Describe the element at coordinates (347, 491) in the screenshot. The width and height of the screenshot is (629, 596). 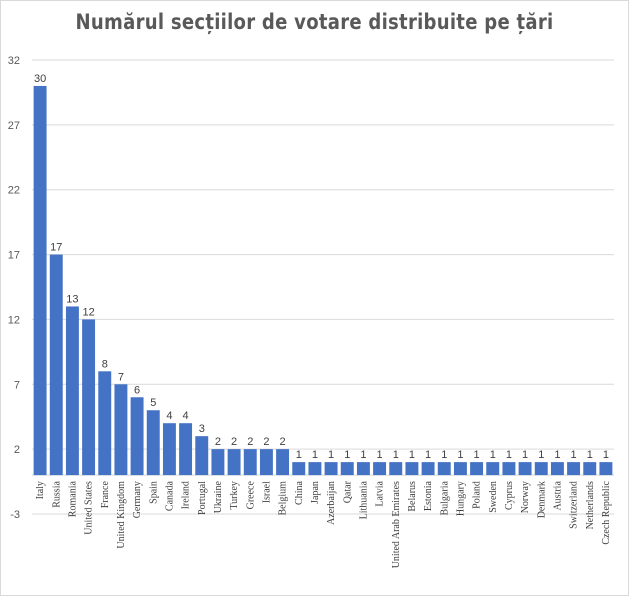
I see `category-label: Qatar` at that location.